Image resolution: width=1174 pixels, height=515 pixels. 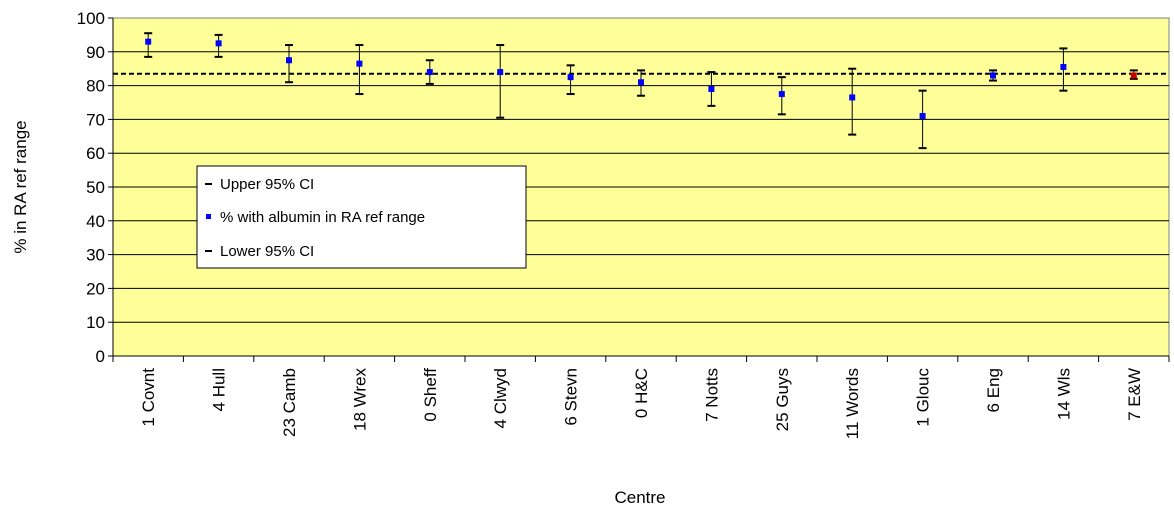 I want to click on y-tick-label: 0, so click(x=100, y=356).